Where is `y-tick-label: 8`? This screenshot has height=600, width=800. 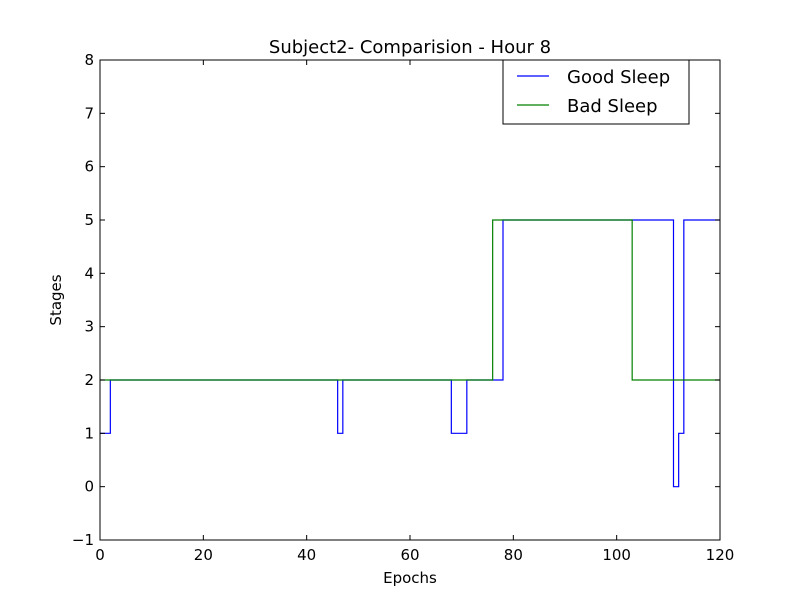
y-tick-label: 8 is located at coordinates (89, 60).